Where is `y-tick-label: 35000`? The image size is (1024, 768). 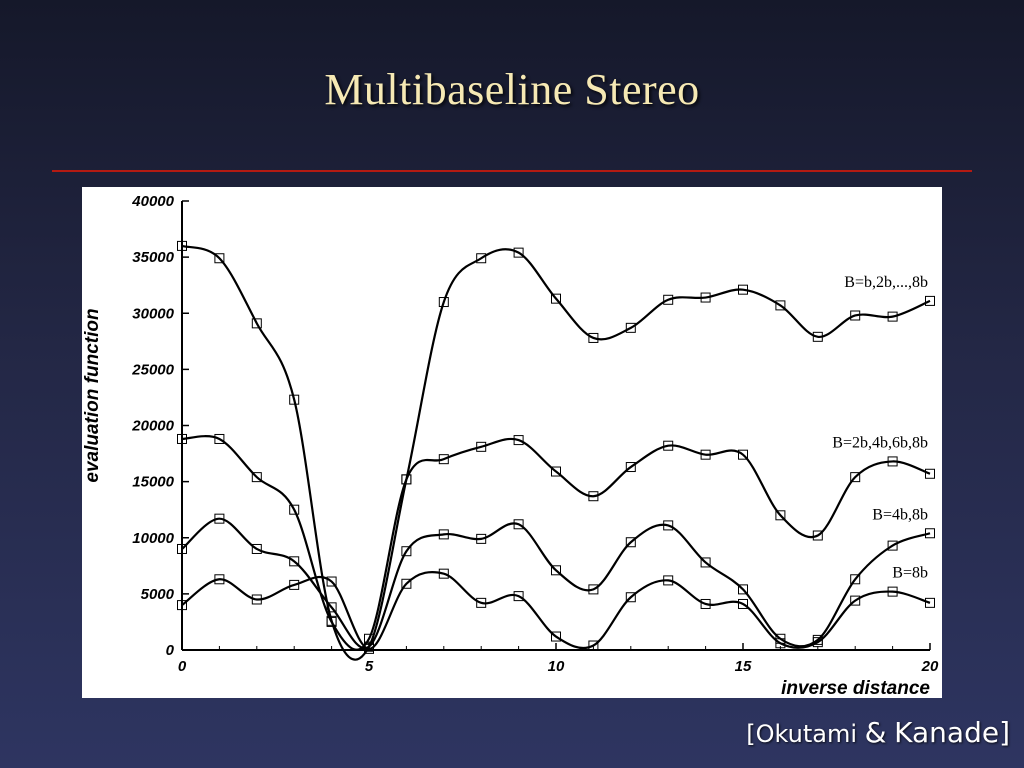
y-tick-label: 35000 is located at coordinates (153, 257).